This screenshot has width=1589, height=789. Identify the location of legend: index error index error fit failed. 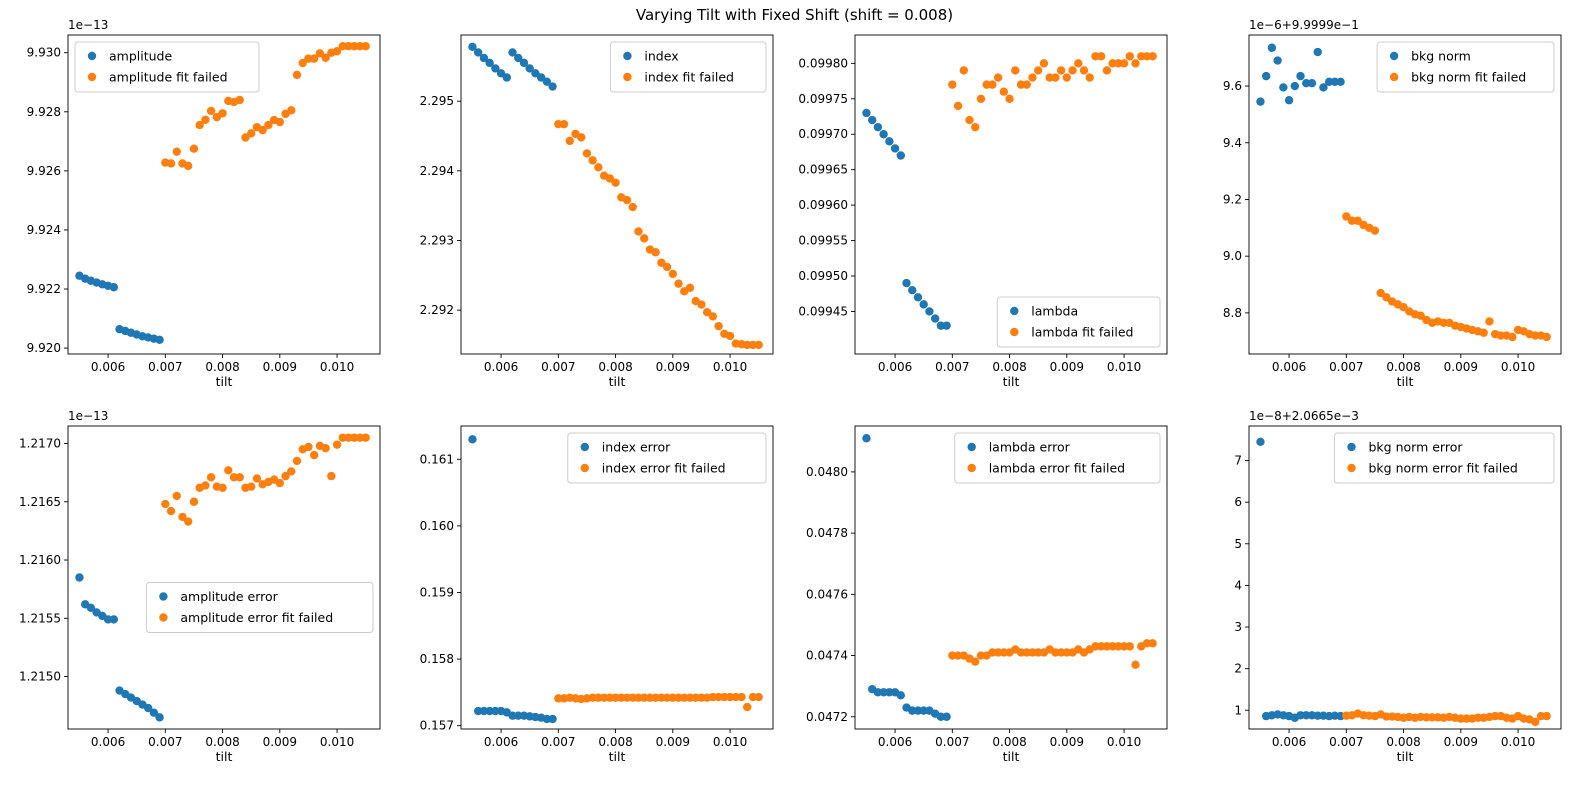
(667, 458).